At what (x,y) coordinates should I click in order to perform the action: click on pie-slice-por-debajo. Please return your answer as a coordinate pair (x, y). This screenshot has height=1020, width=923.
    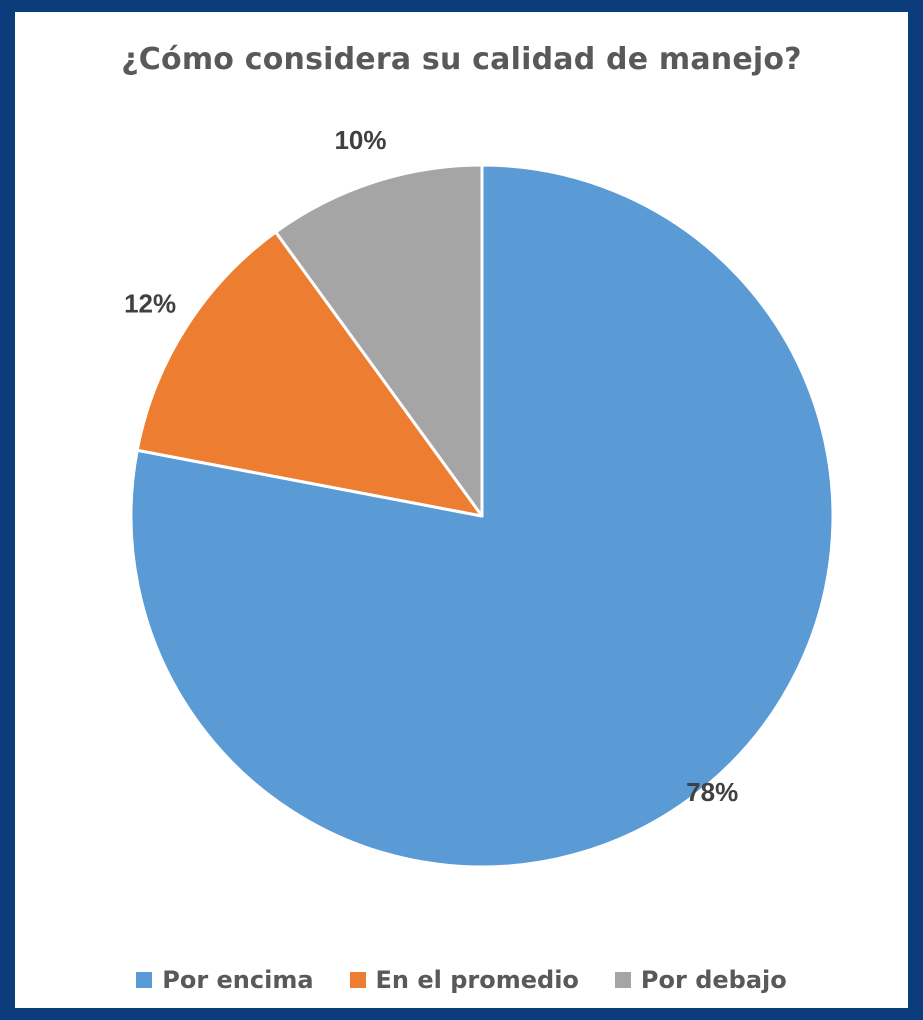
    Looking at the image, I should click on (379, 340).